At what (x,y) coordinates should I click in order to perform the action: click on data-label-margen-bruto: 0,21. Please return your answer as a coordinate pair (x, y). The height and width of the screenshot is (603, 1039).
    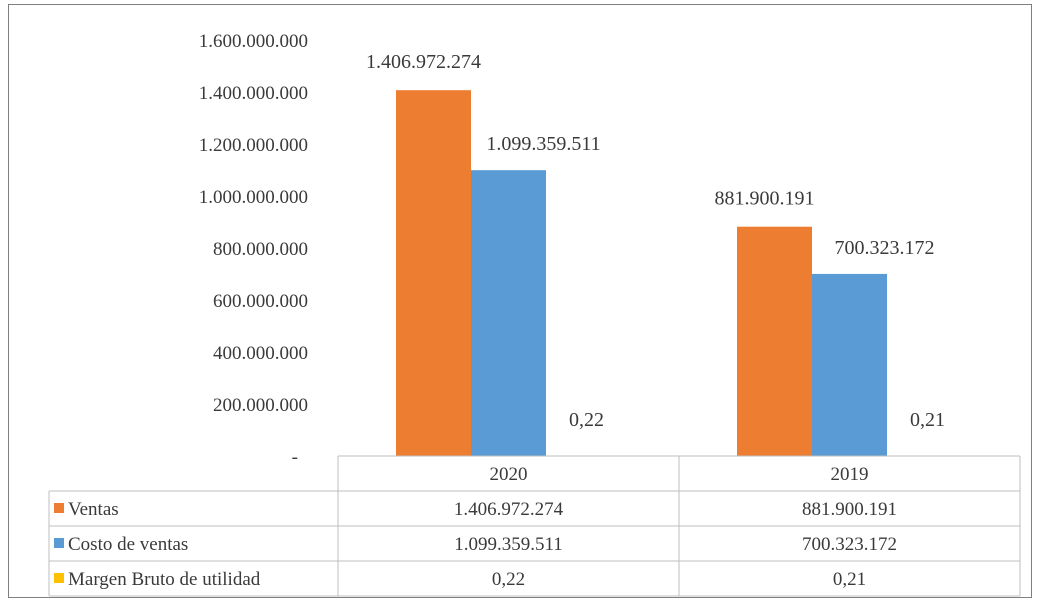
    Looking at the image, I should click on (927, 420).